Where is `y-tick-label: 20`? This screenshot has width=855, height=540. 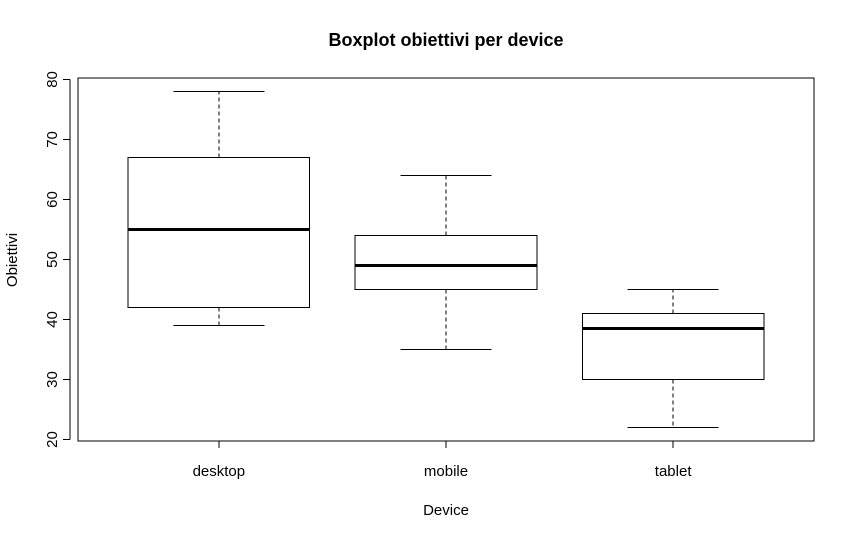 y-tick-label: 20 is located at coordinates (52, 439).